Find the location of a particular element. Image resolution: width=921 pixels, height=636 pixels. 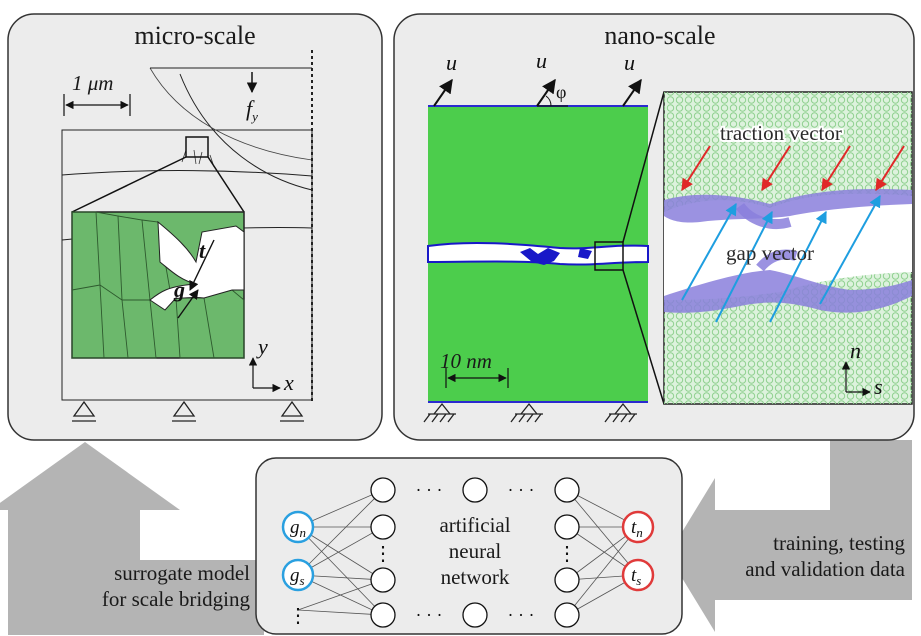

svg-text: gn is located at coordinates (298, 528).